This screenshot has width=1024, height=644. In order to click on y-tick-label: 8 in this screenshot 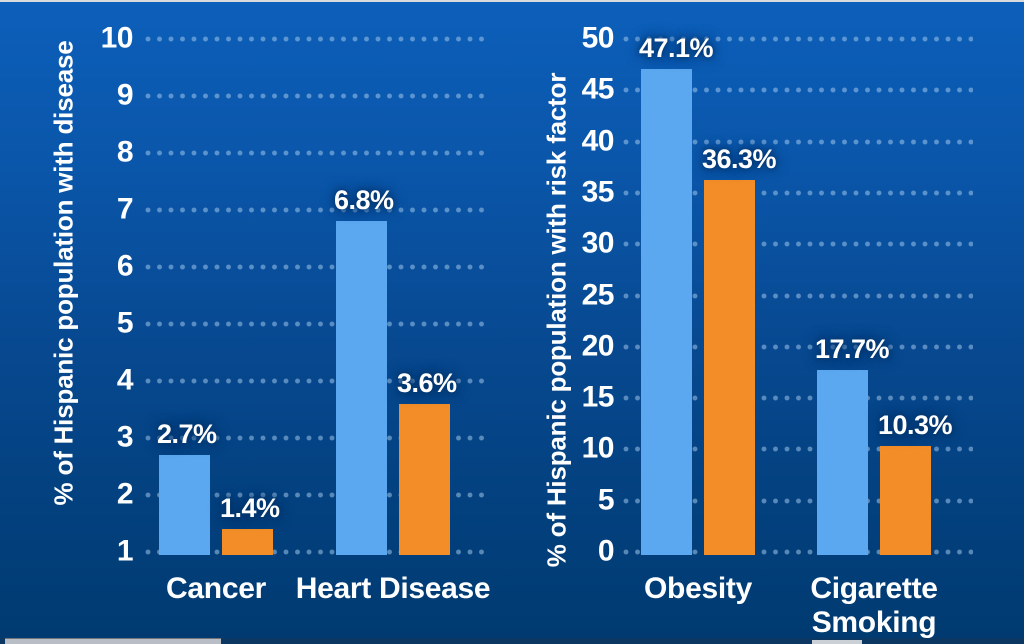, I will do `click(125, 152)`.